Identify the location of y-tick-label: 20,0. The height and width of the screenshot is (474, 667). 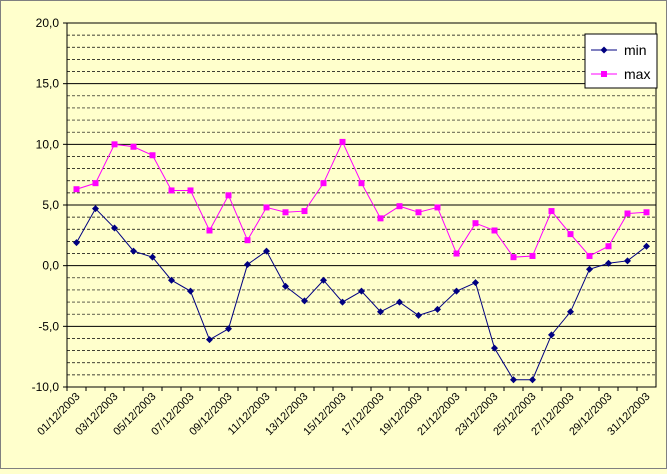
(48, 23).